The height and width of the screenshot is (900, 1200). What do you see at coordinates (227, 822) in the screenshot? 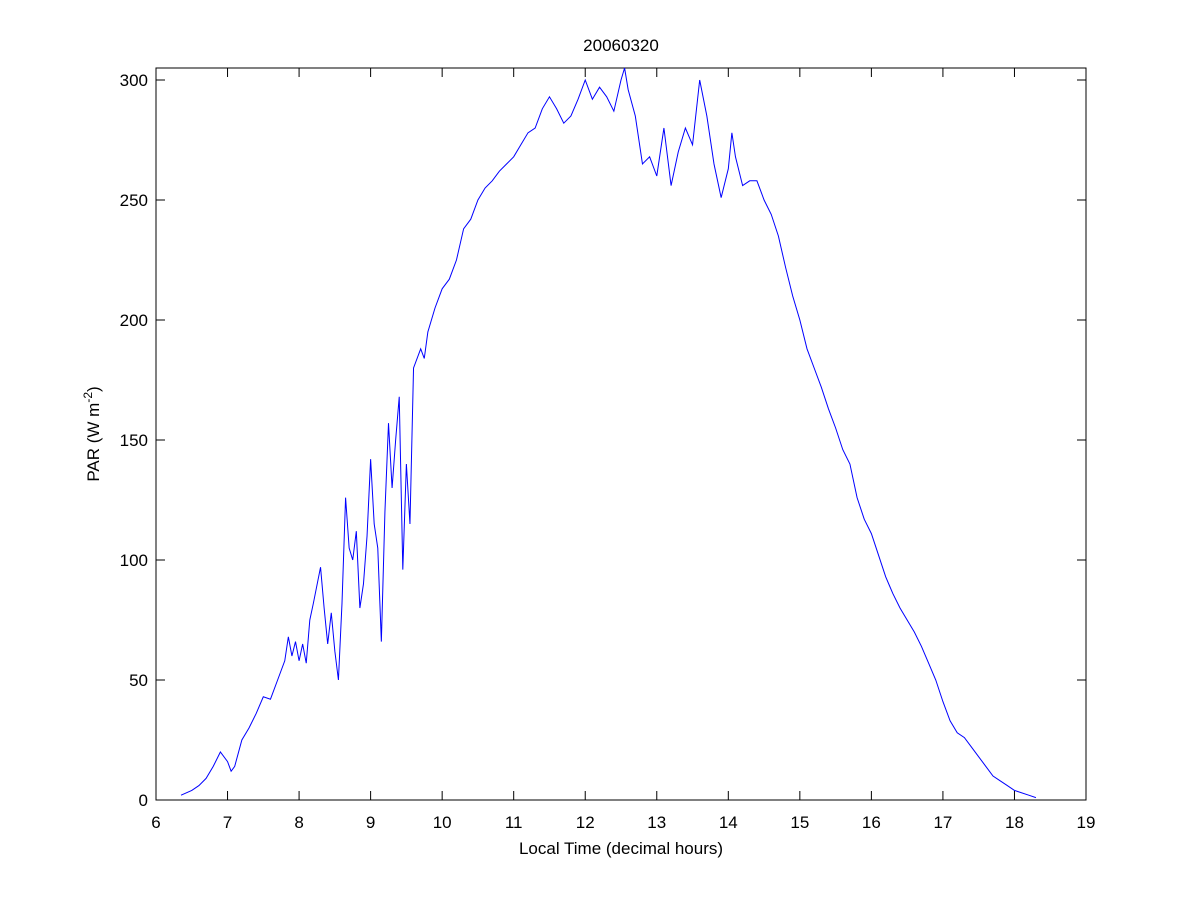
I see `x-tick-label: 7` at bounding box center [227, 822].